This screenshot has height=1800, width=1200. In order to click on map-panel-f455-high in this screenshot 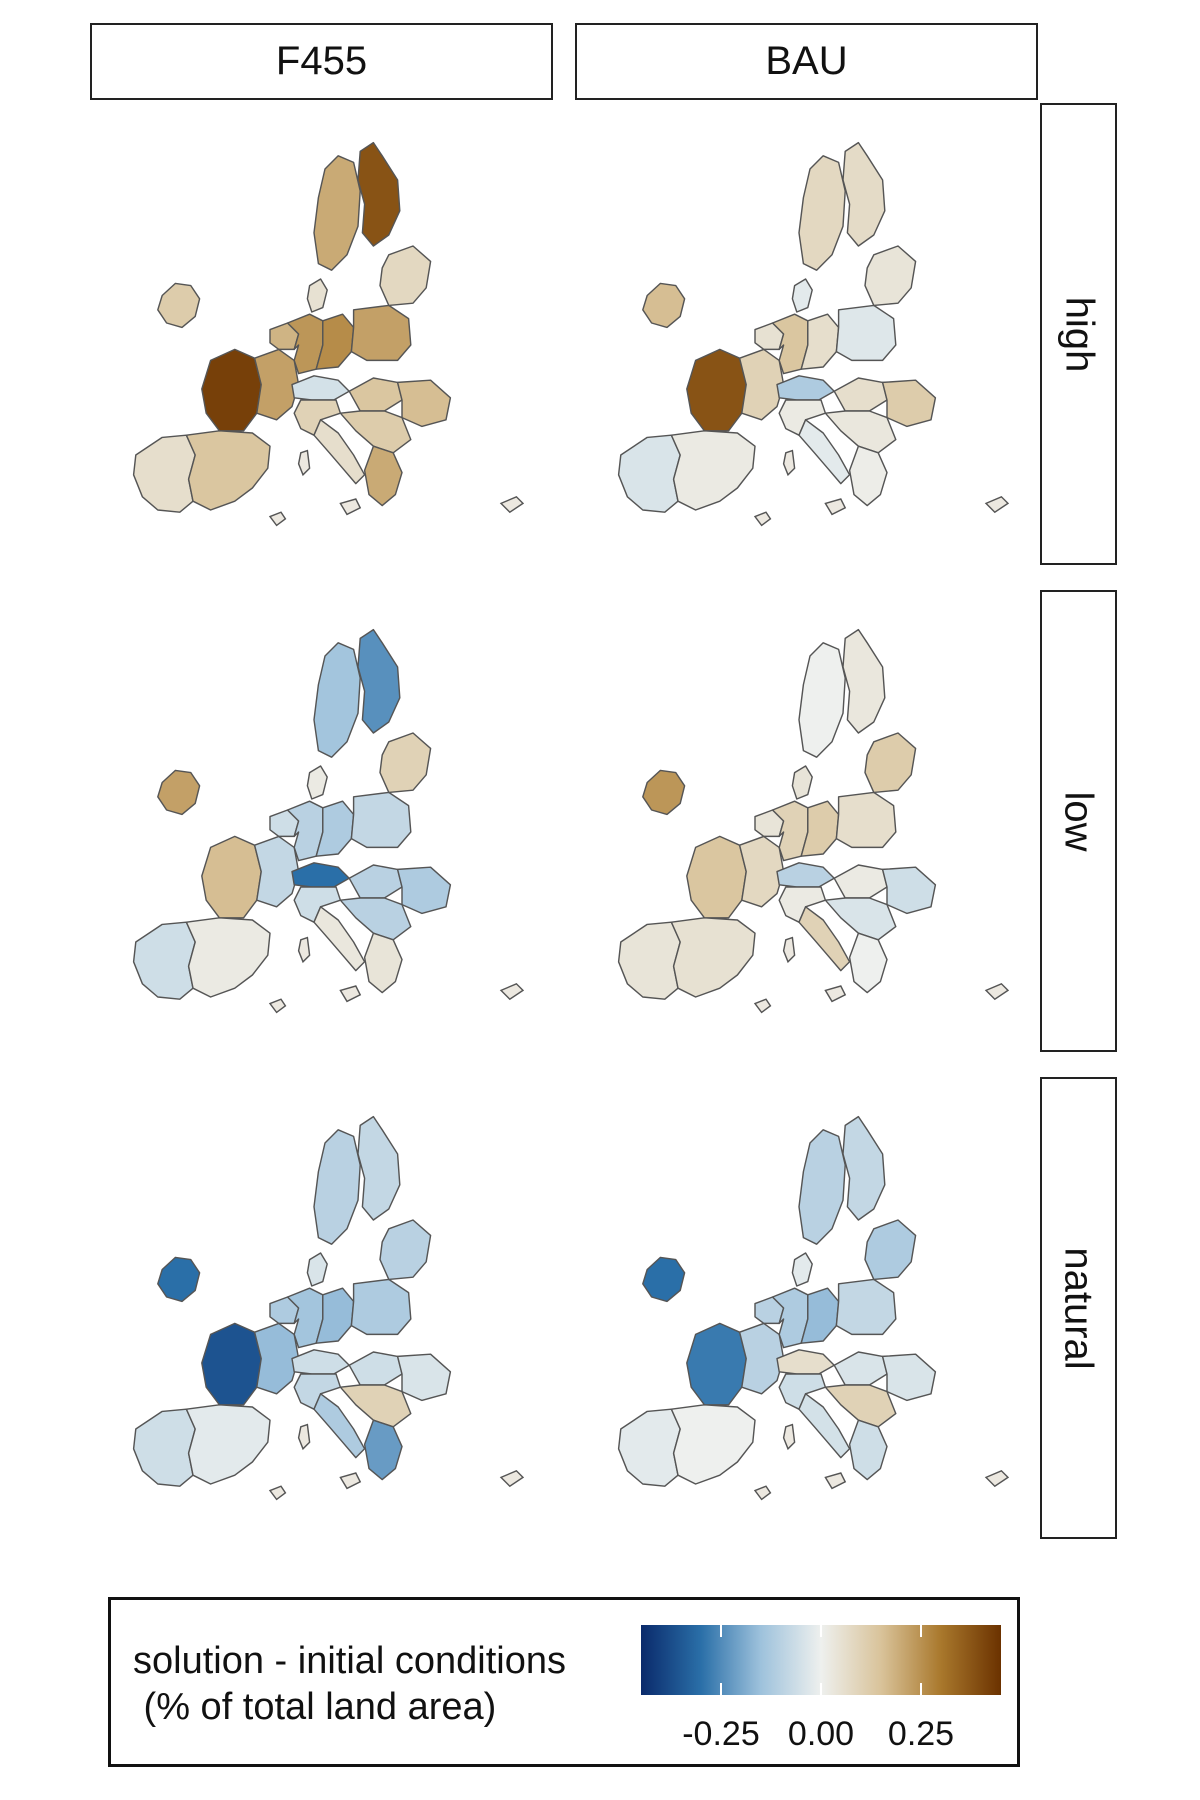, I will do `click(335, 347)`.